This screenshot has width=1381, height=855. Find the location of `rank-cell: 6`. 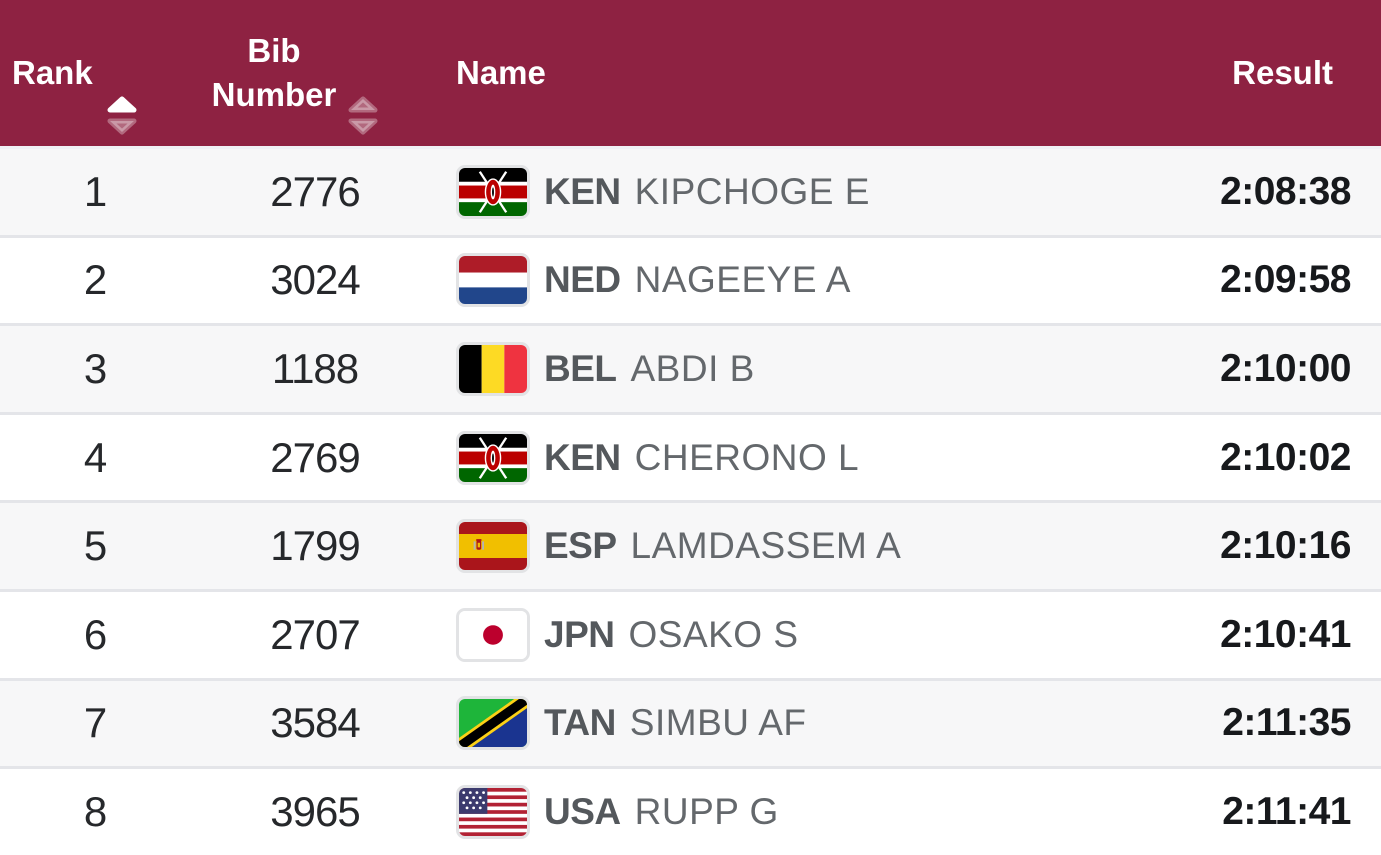

rank-cell: 6 is located at coordinates (95, 635).